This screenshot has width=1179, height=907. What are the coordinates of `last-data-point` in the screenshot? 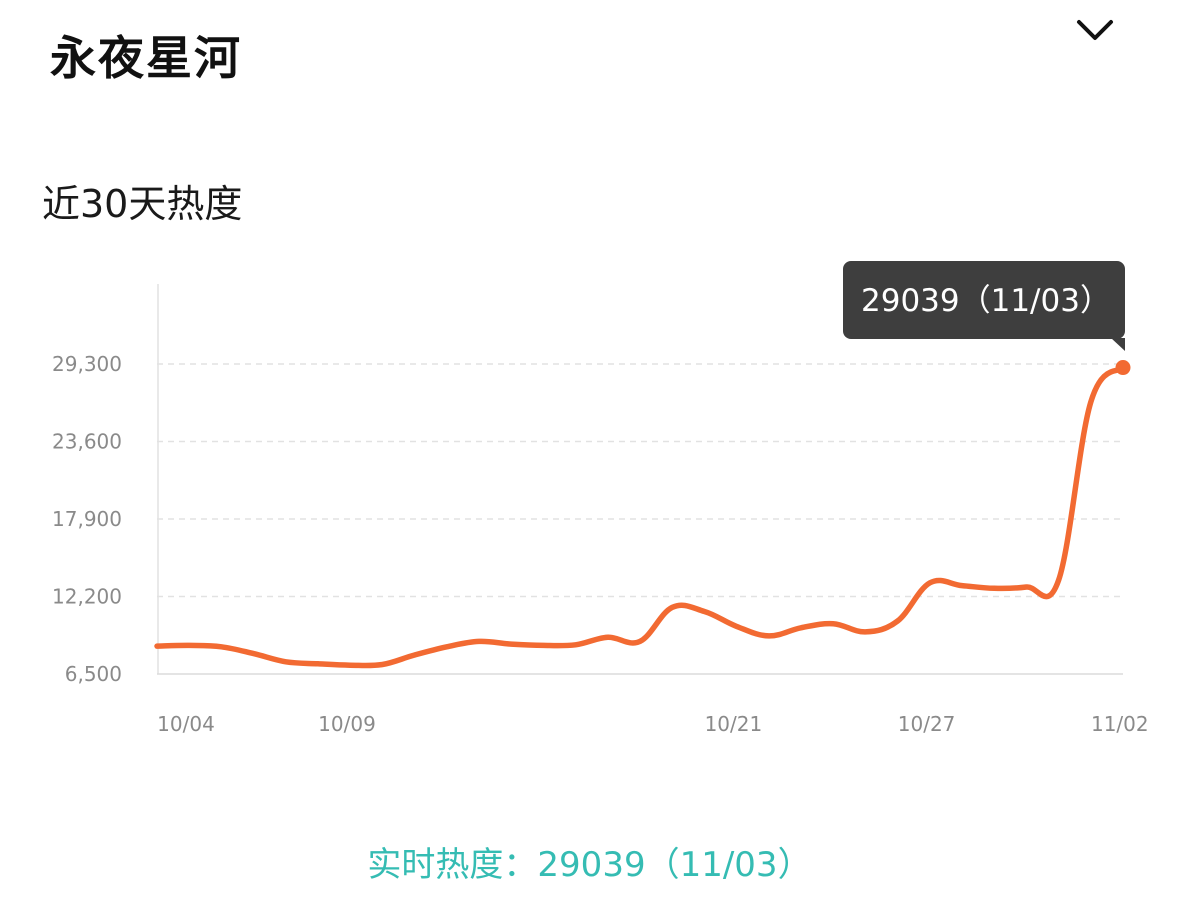 It's located at (1123, 368).